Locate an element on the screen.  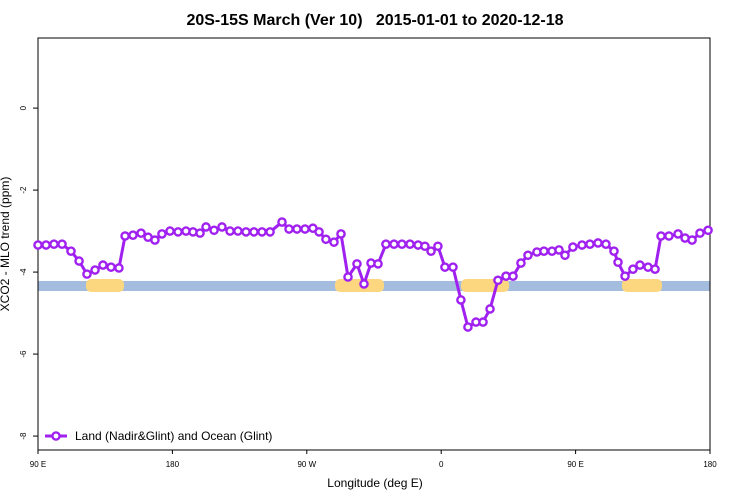
y-tick-label: -4 is located at coordinates (23, 272).